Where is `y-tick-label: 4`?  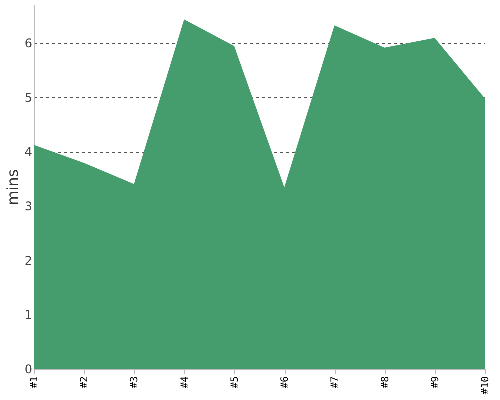
y-tick-label: 4 is located at coordinates (28, 152).